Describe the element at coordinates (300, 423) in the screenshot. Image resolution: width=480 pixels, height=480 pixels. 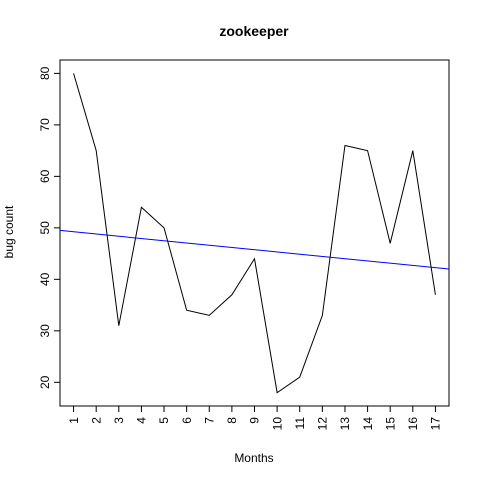
I see `x-tick-label: 11` at that location.